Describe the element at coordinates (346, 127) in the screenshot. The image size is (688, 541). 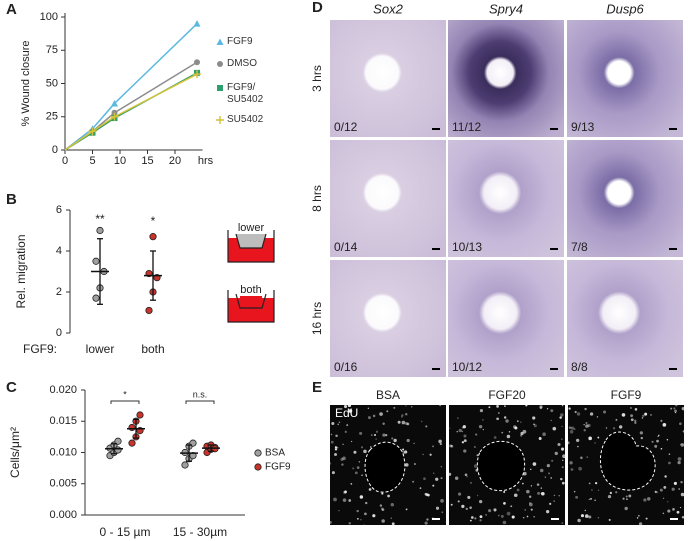
I see `count-label: 0/12` at that location.